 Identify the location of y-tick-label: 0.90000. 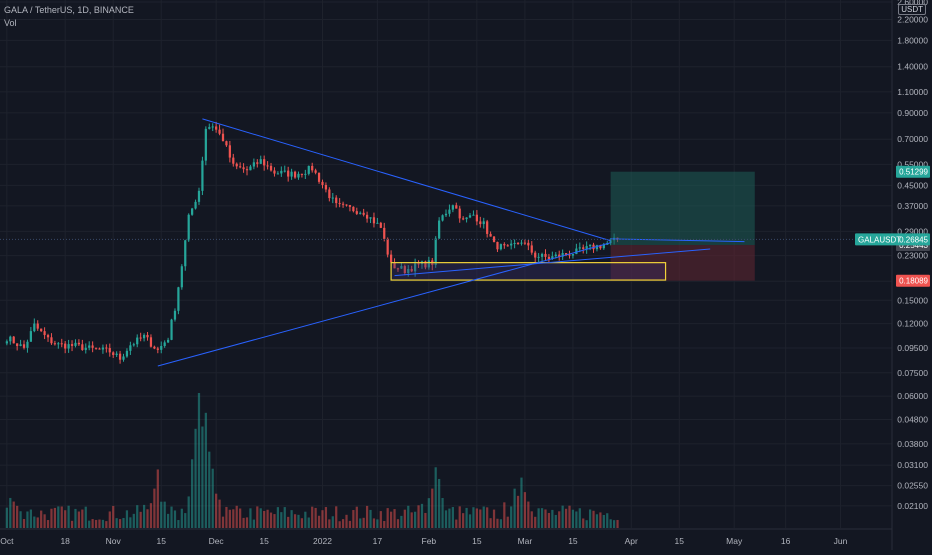
(912, 113).